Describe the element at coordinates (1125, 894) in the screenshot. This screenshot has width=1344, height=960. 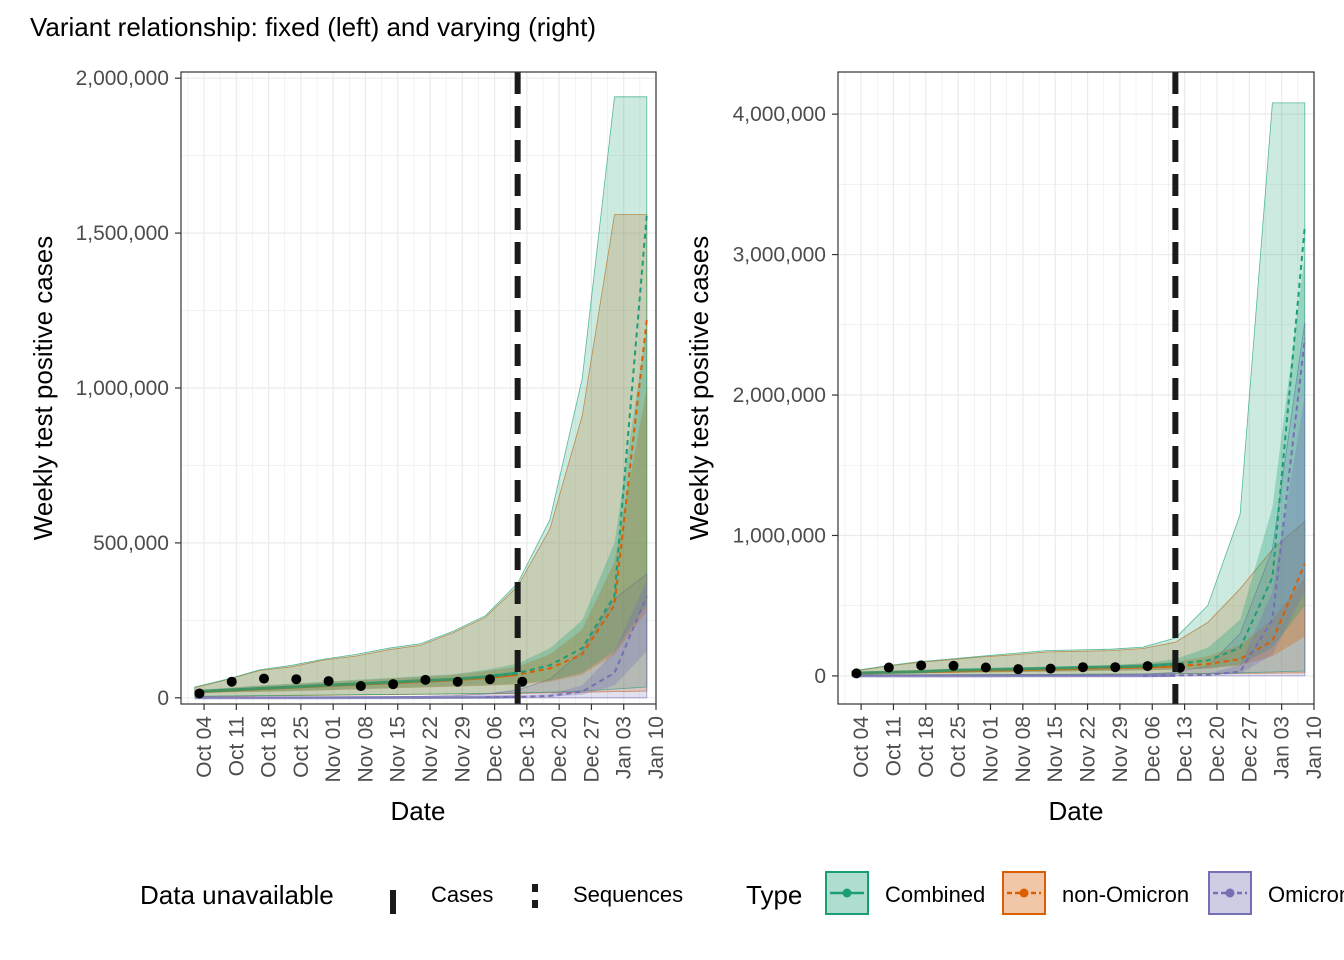
I see `legend-type-label: non-Omicron` at that location.